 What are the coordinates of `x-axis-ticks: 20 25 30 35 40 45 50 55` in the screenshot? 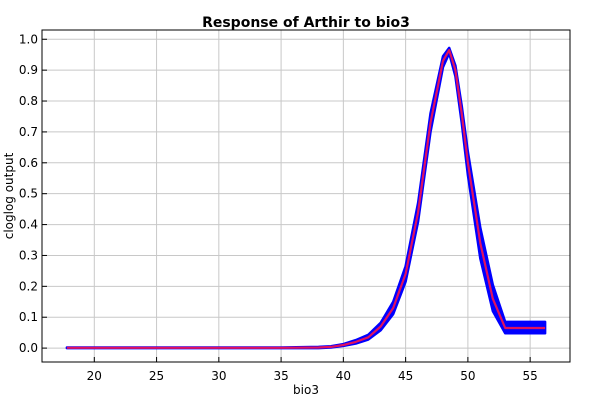 It's located at (312, 370).